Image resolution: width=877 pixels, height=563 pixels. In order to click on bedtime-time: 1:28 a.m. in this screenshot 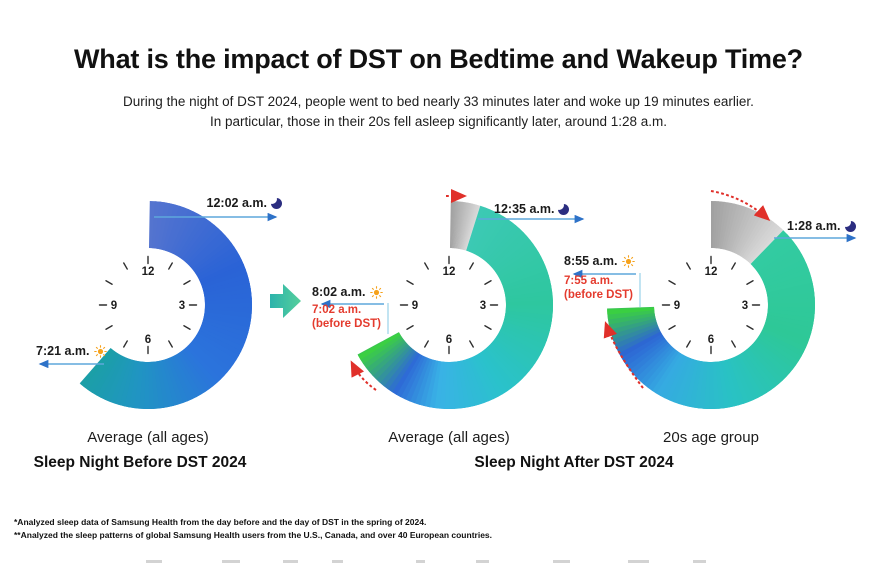, I will do `click(814, 226)`.